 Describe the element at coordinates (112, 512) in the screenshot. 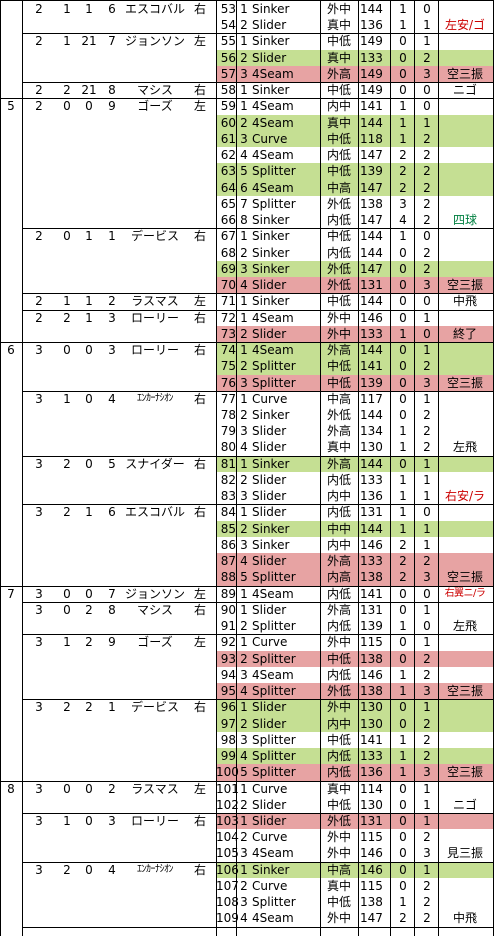

I see `batting-order: 6` at that location.